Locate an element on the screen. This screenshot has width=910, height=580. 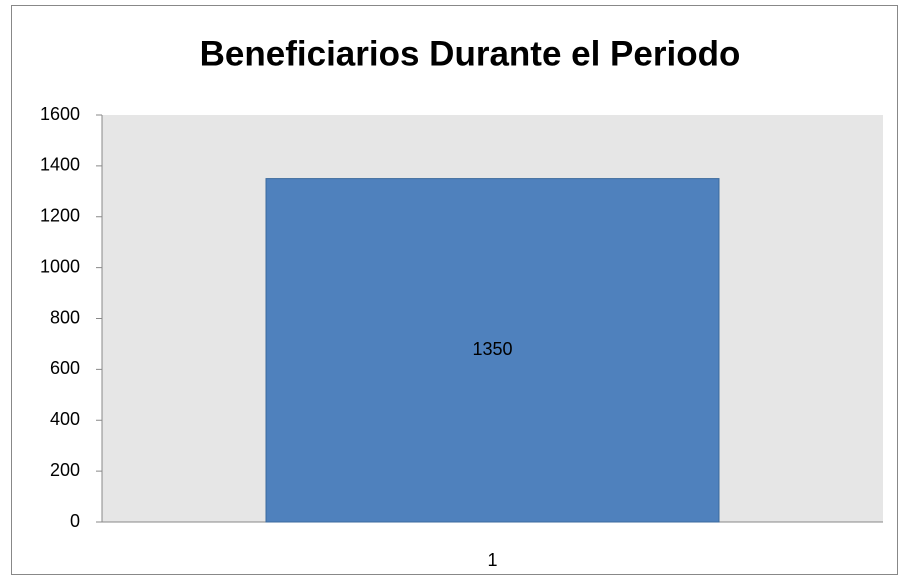
y-tick-label: 0 is located at coordinates (75, 521).